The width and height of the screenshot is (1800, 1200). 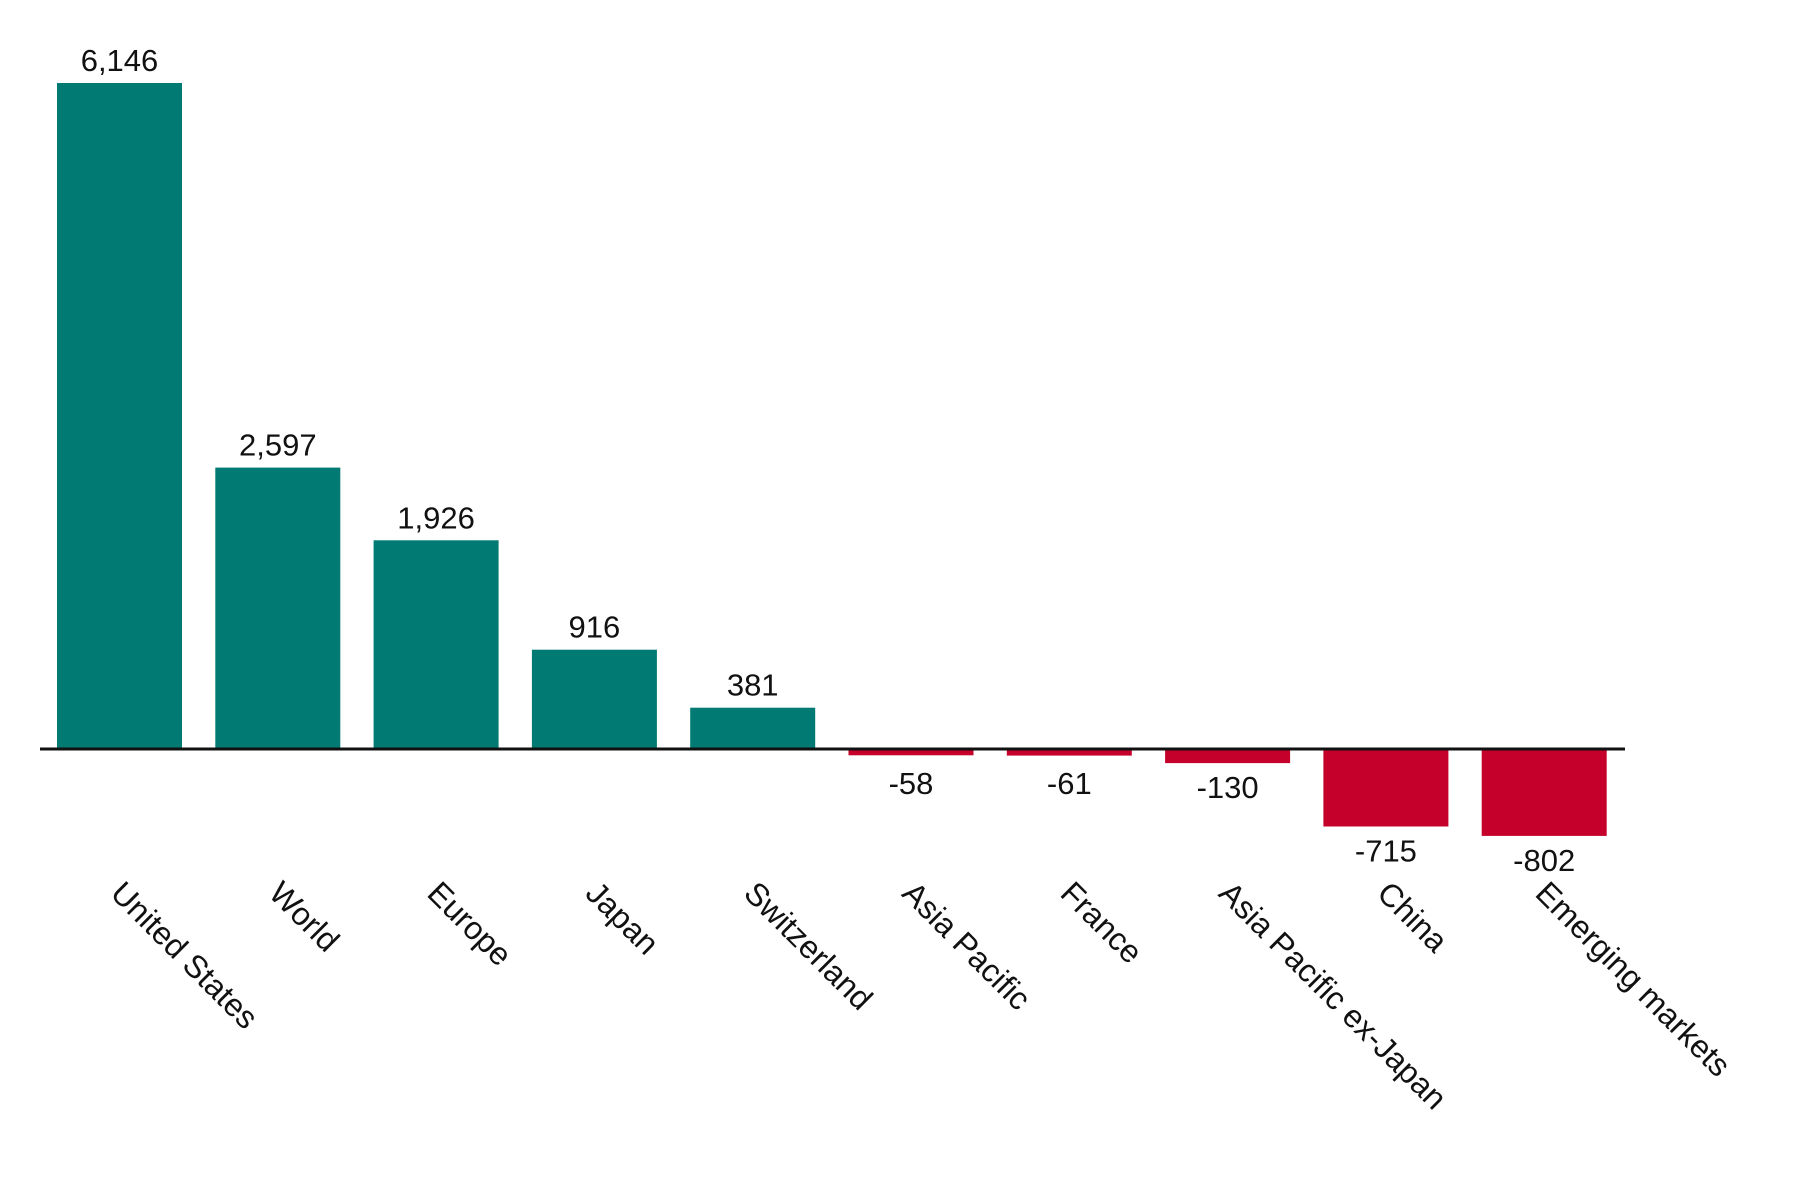 I want to click on bar-china, so click(x=1386, y=788).